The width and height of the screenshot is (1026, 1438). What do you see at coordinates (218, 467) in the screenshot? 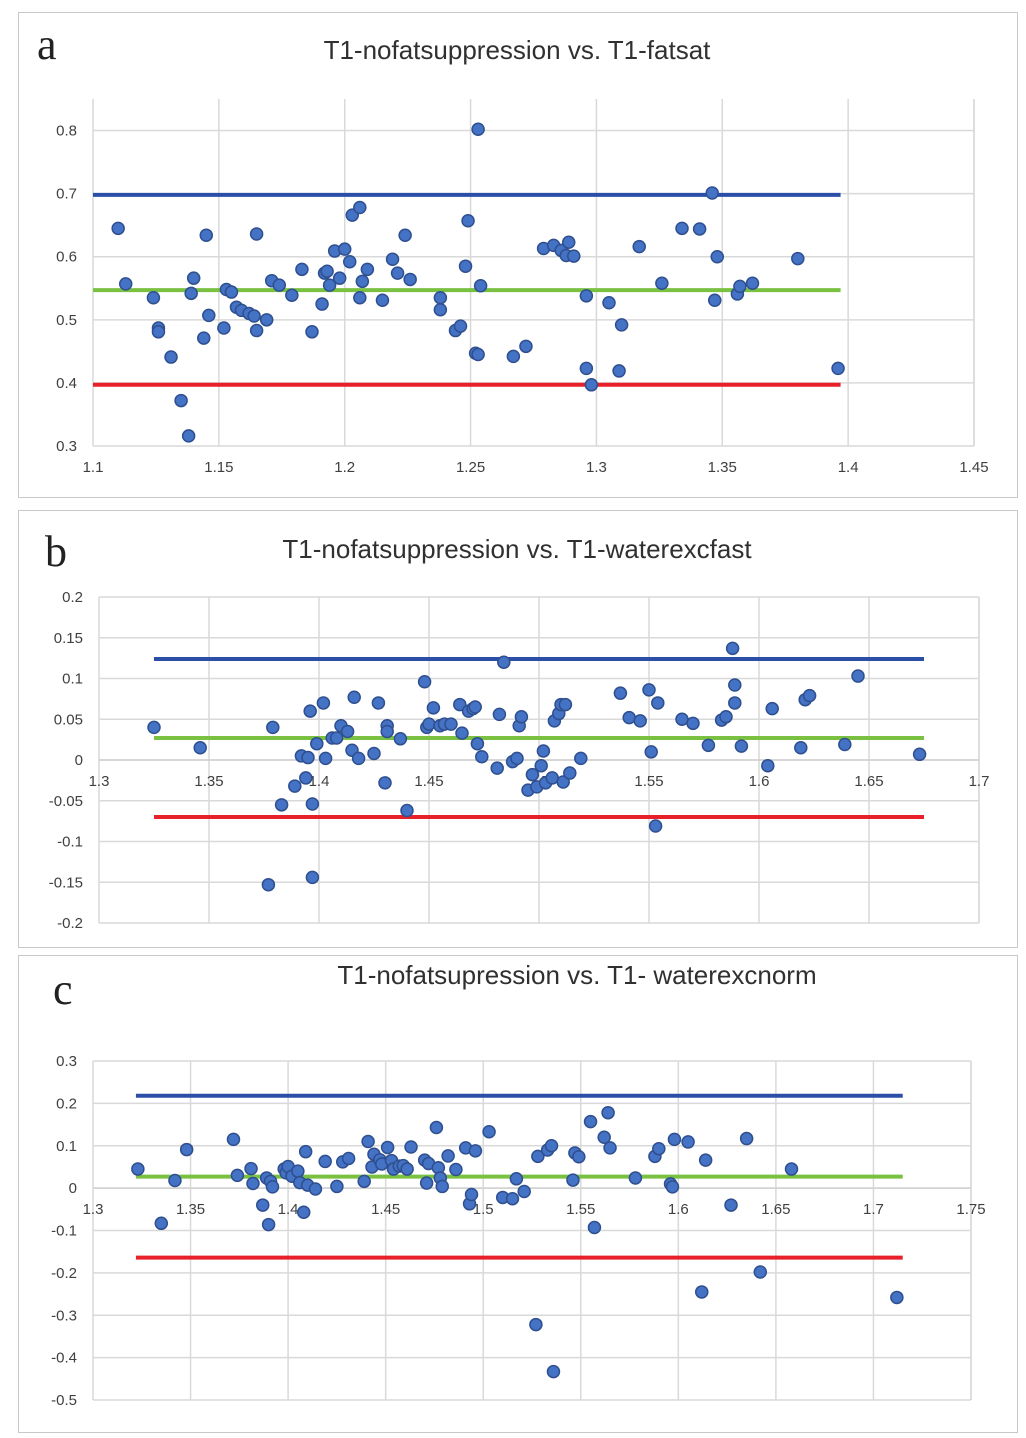
I see `x-tick-label: 1.15` at bounding box center [218, 467].